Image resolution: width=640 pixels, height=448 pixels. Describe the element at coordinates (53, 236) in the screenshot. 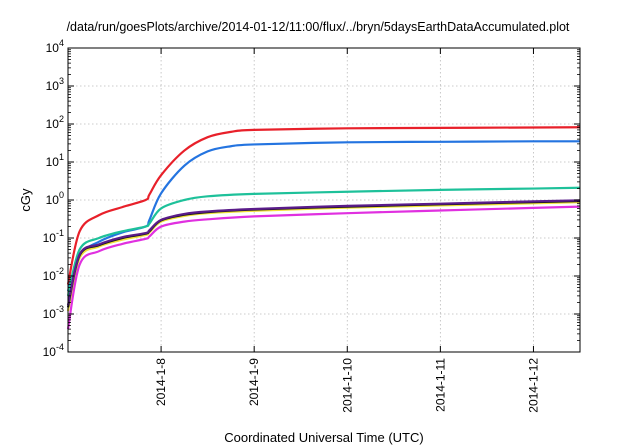

I see `y-tick-label: 10⁻¹` at that location.